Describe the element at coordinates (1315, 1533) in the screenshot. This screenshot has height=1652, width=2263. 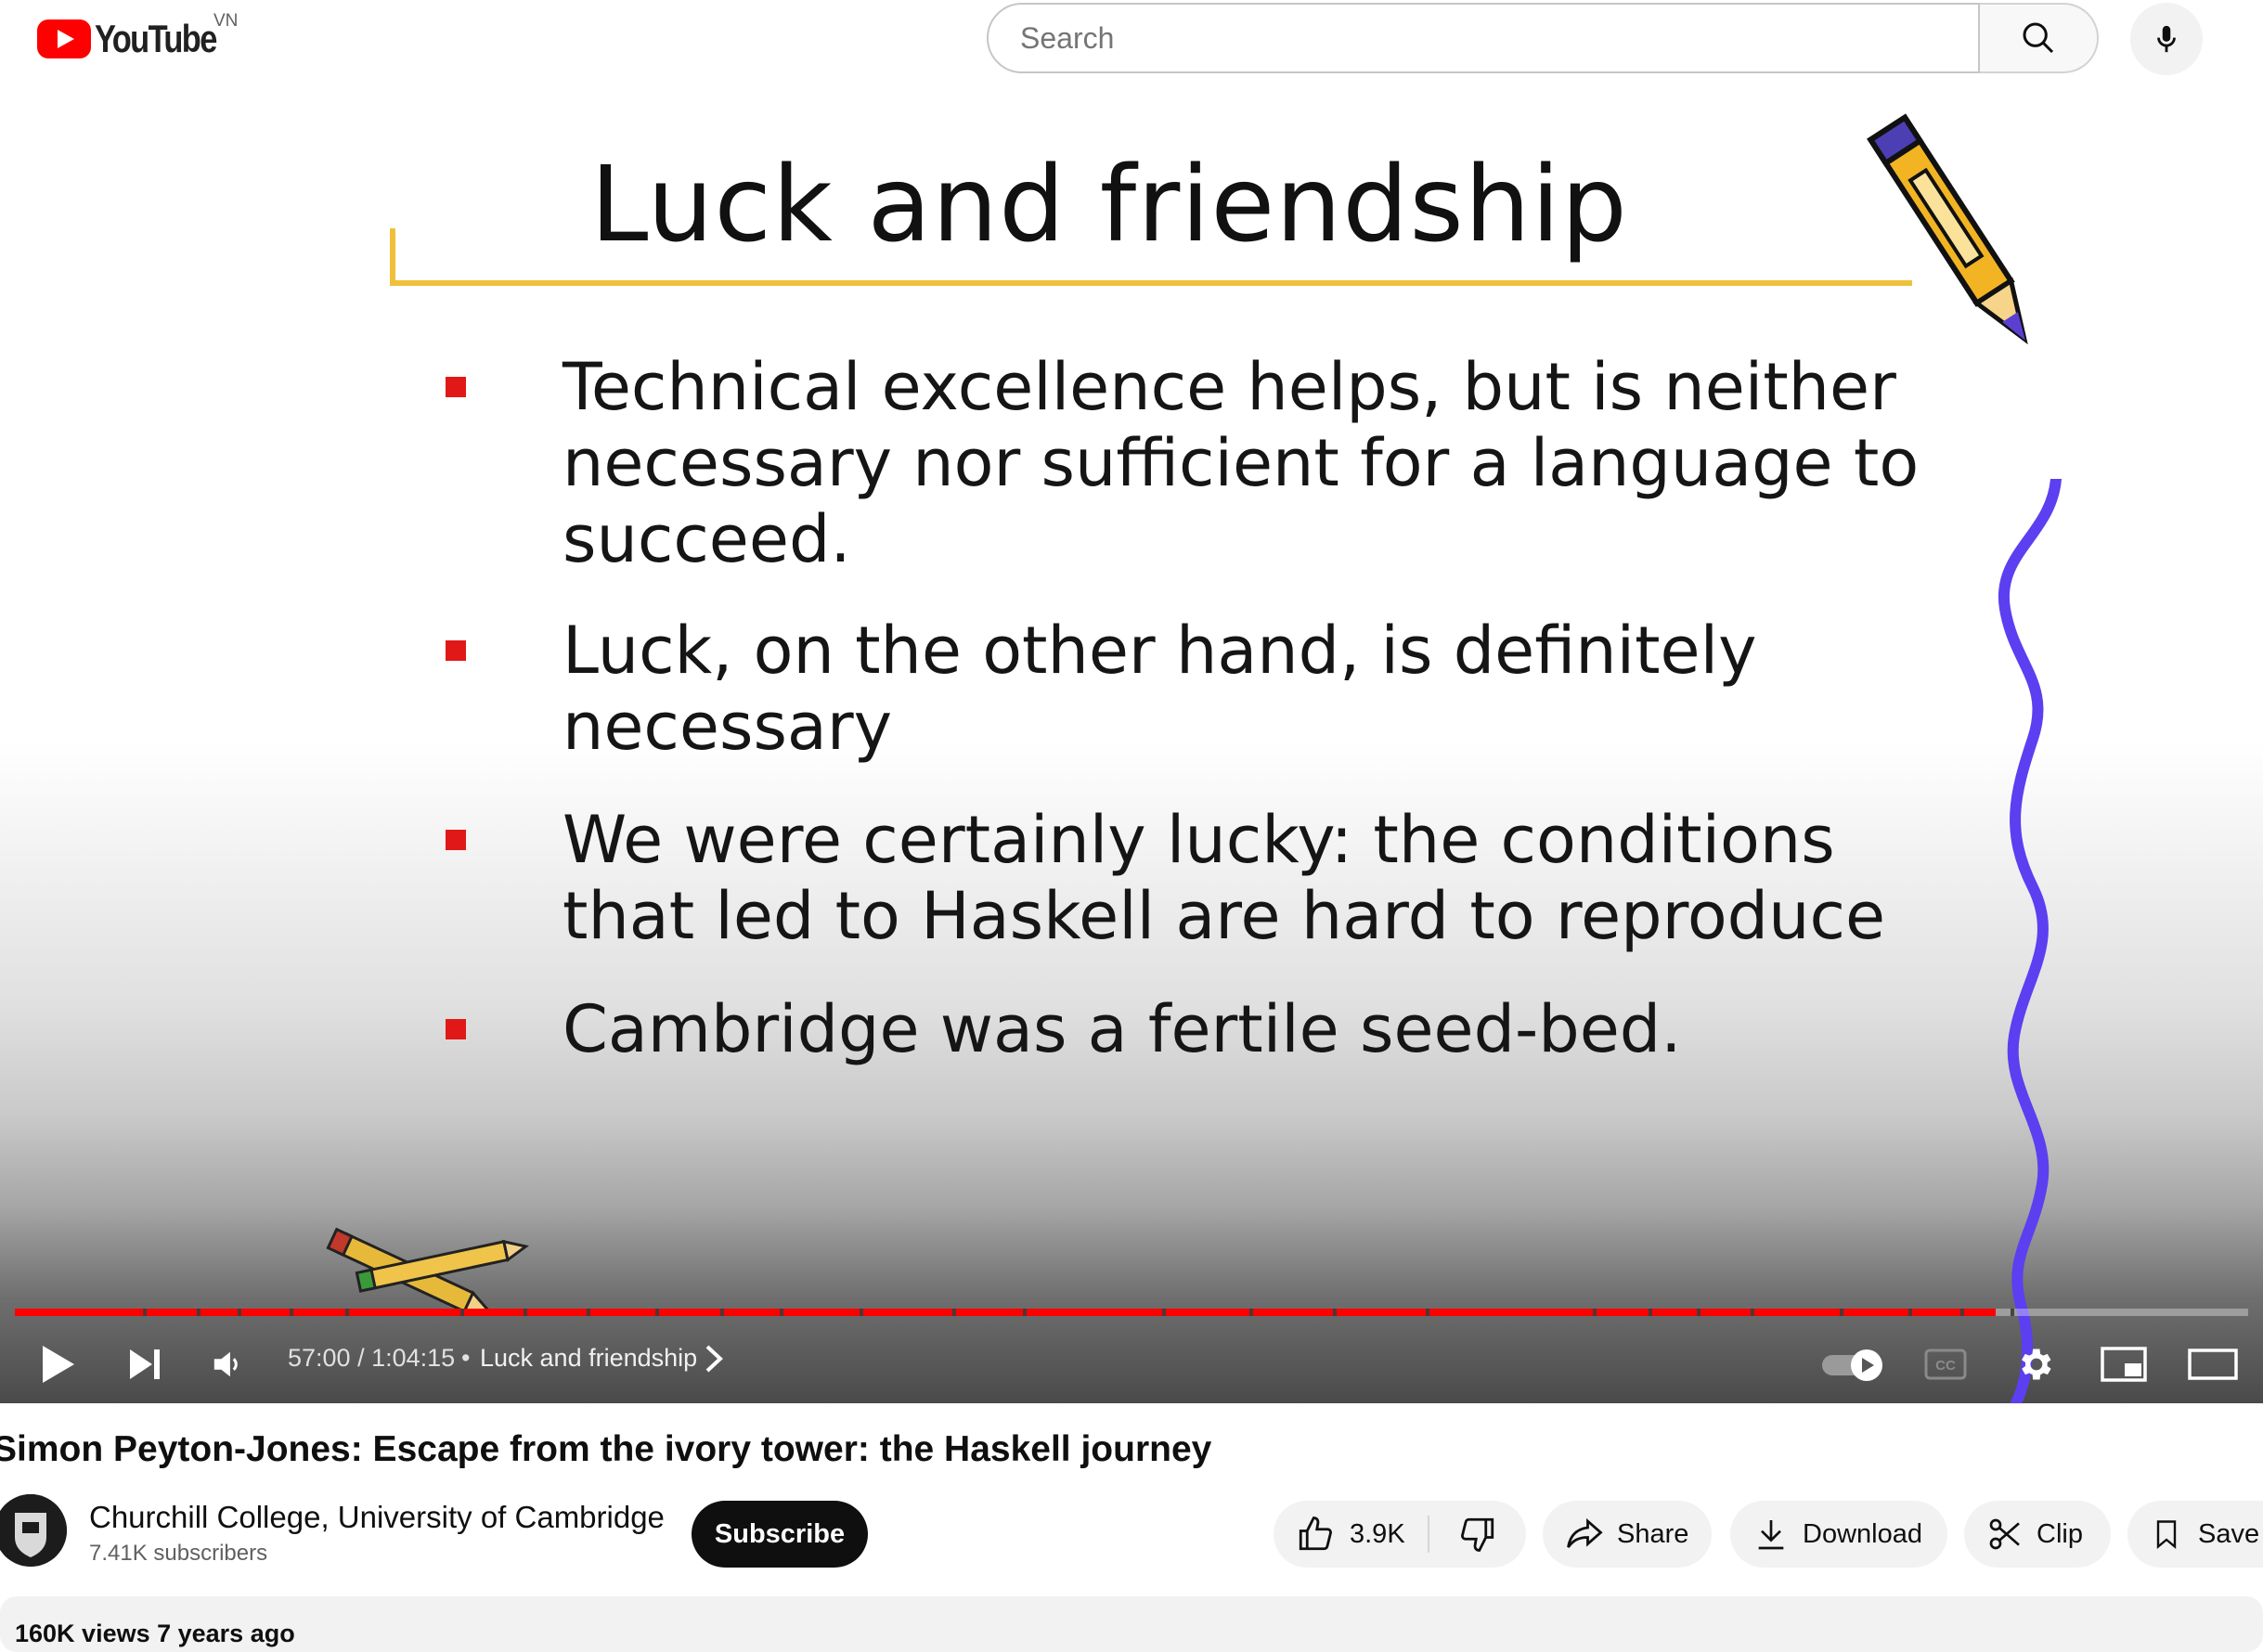
I see `thumbs-up-icon` at that location.